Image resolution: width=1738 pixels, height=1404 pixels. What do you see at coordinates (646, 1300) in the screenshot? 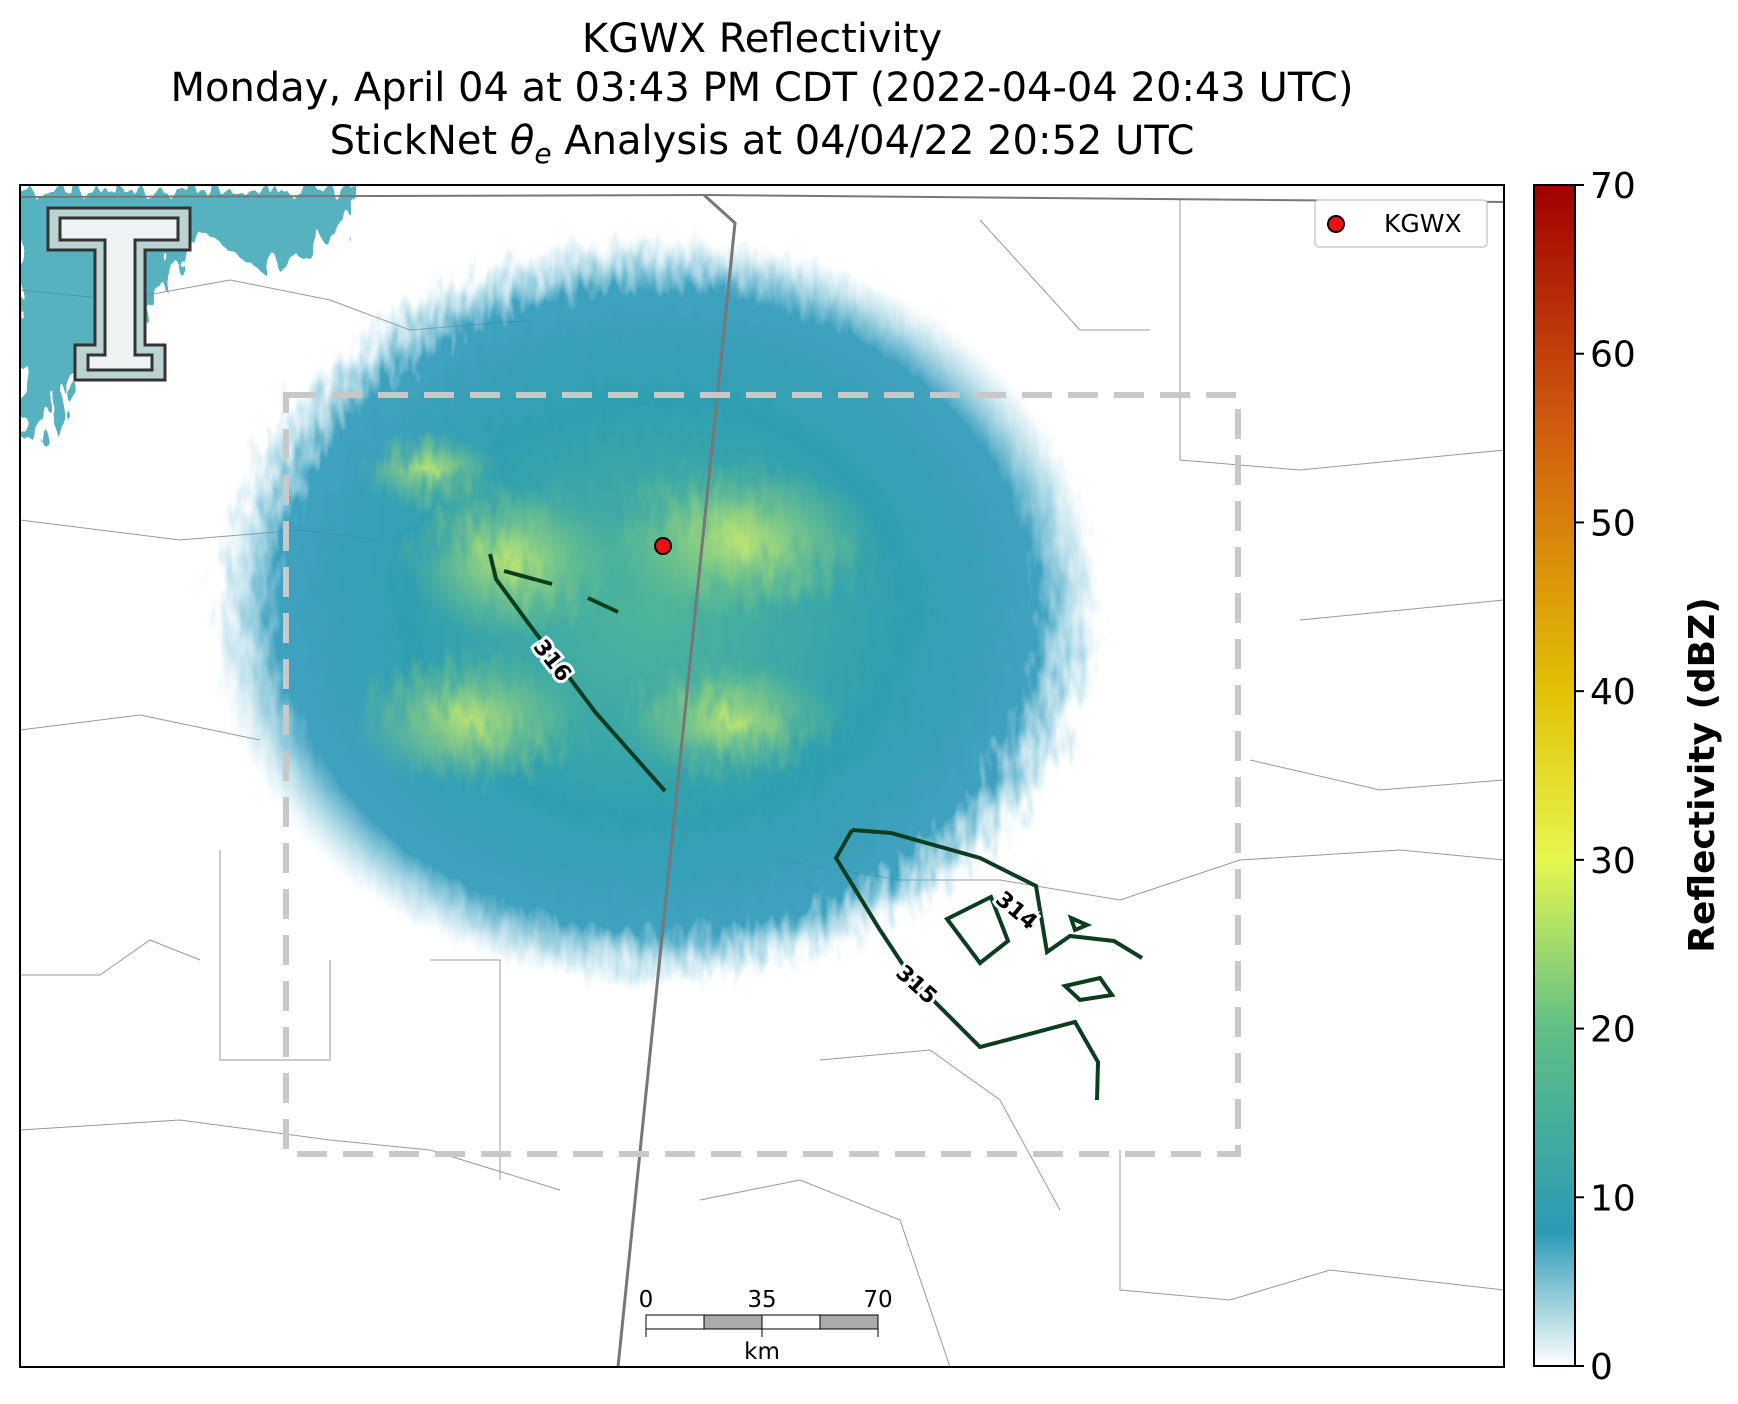
I see `scale-bar-label: 0` at bounding box center [646, 1300].